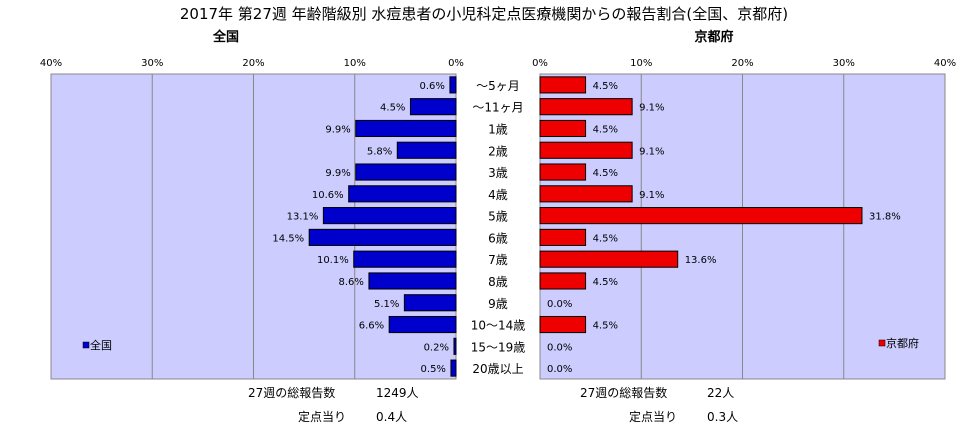 Image resolution: width=968 pixels, height=432 pixels. Describe the element at coordinates (386, 304) in the screenshot. I see `data-label-left: 5.1%` at that location.